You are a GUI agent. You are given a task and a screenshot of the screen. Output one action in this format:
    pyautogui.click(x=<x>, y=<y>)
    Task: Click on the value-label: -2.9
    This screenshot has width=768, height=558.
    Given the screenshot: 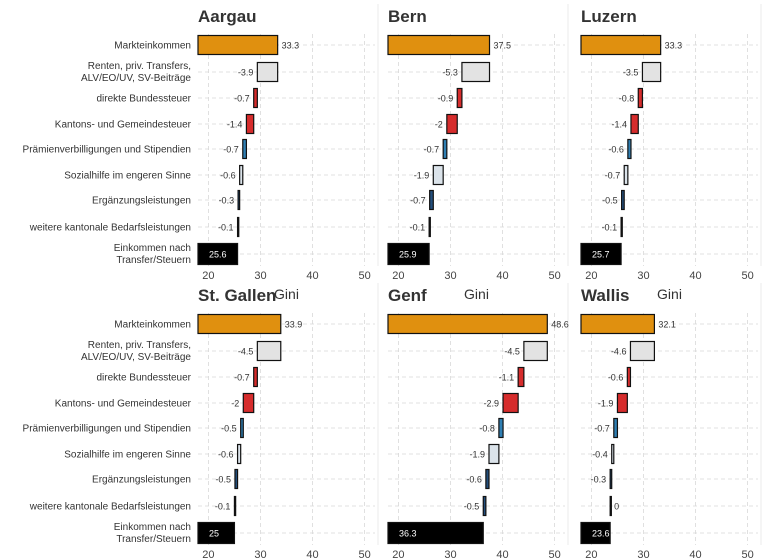 What is the action you would take?
    pyautogui.click(x=492, y=404)
    